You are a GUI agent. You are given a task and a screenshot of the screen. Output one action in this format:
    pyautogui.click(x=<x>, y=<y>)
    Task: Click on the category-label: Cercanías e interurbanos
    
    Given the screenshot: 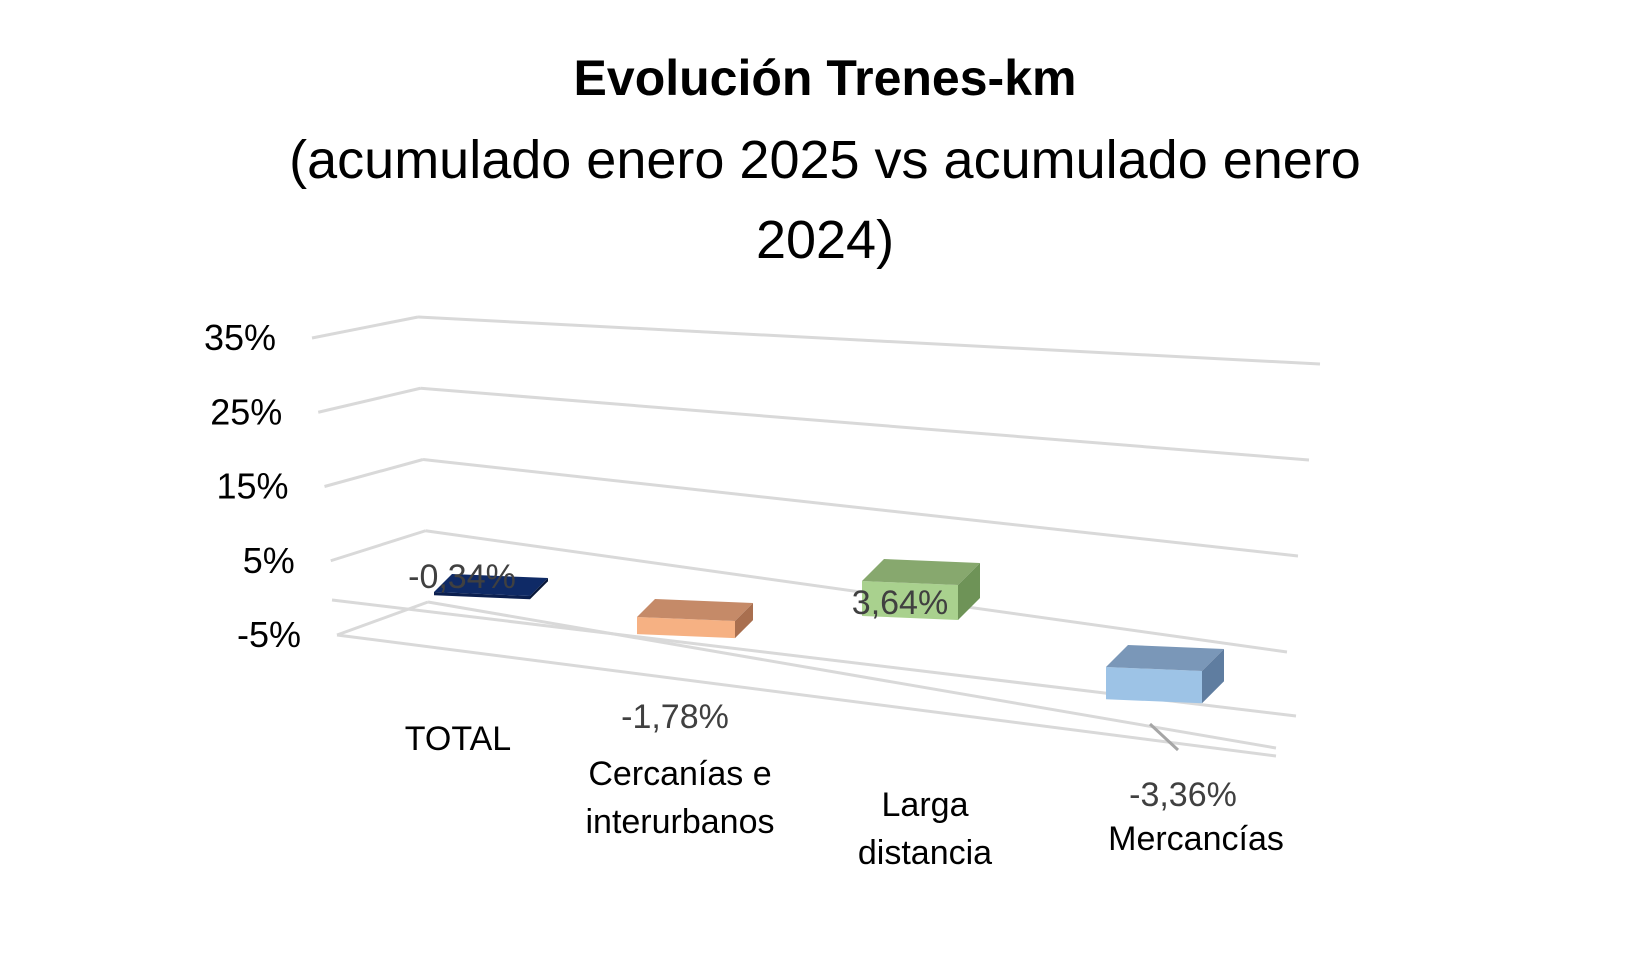 What is the action you would take?
    pyautogui.click(x=679, y=798)
    